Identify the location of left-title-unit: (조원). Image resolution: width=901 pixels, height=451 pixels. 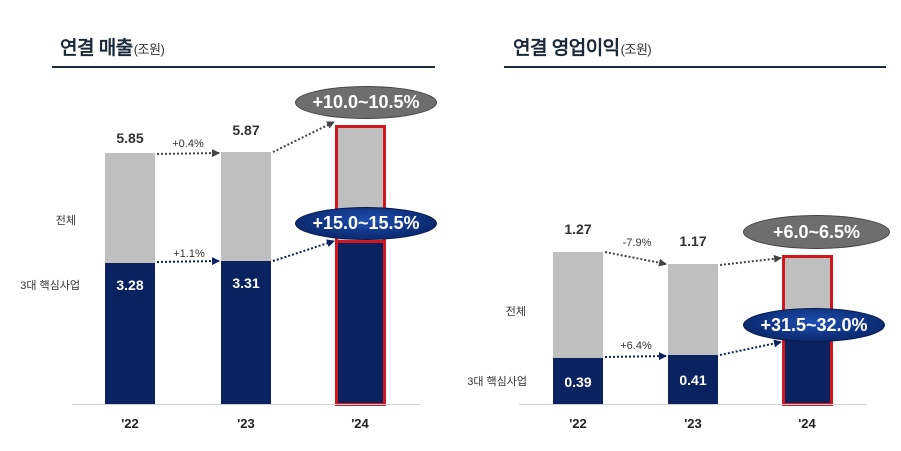
(149, 49).